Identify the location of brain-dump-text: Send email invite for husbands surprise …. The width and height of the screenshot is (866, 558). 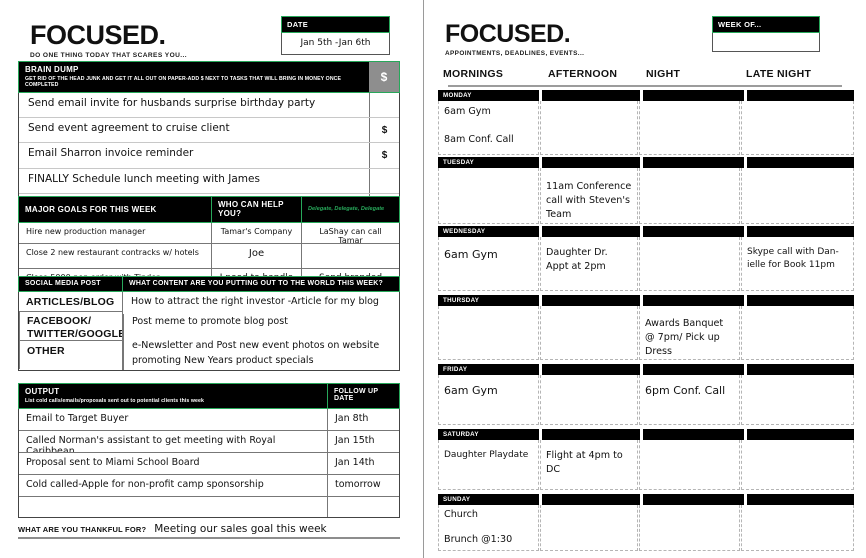
(172, 102).